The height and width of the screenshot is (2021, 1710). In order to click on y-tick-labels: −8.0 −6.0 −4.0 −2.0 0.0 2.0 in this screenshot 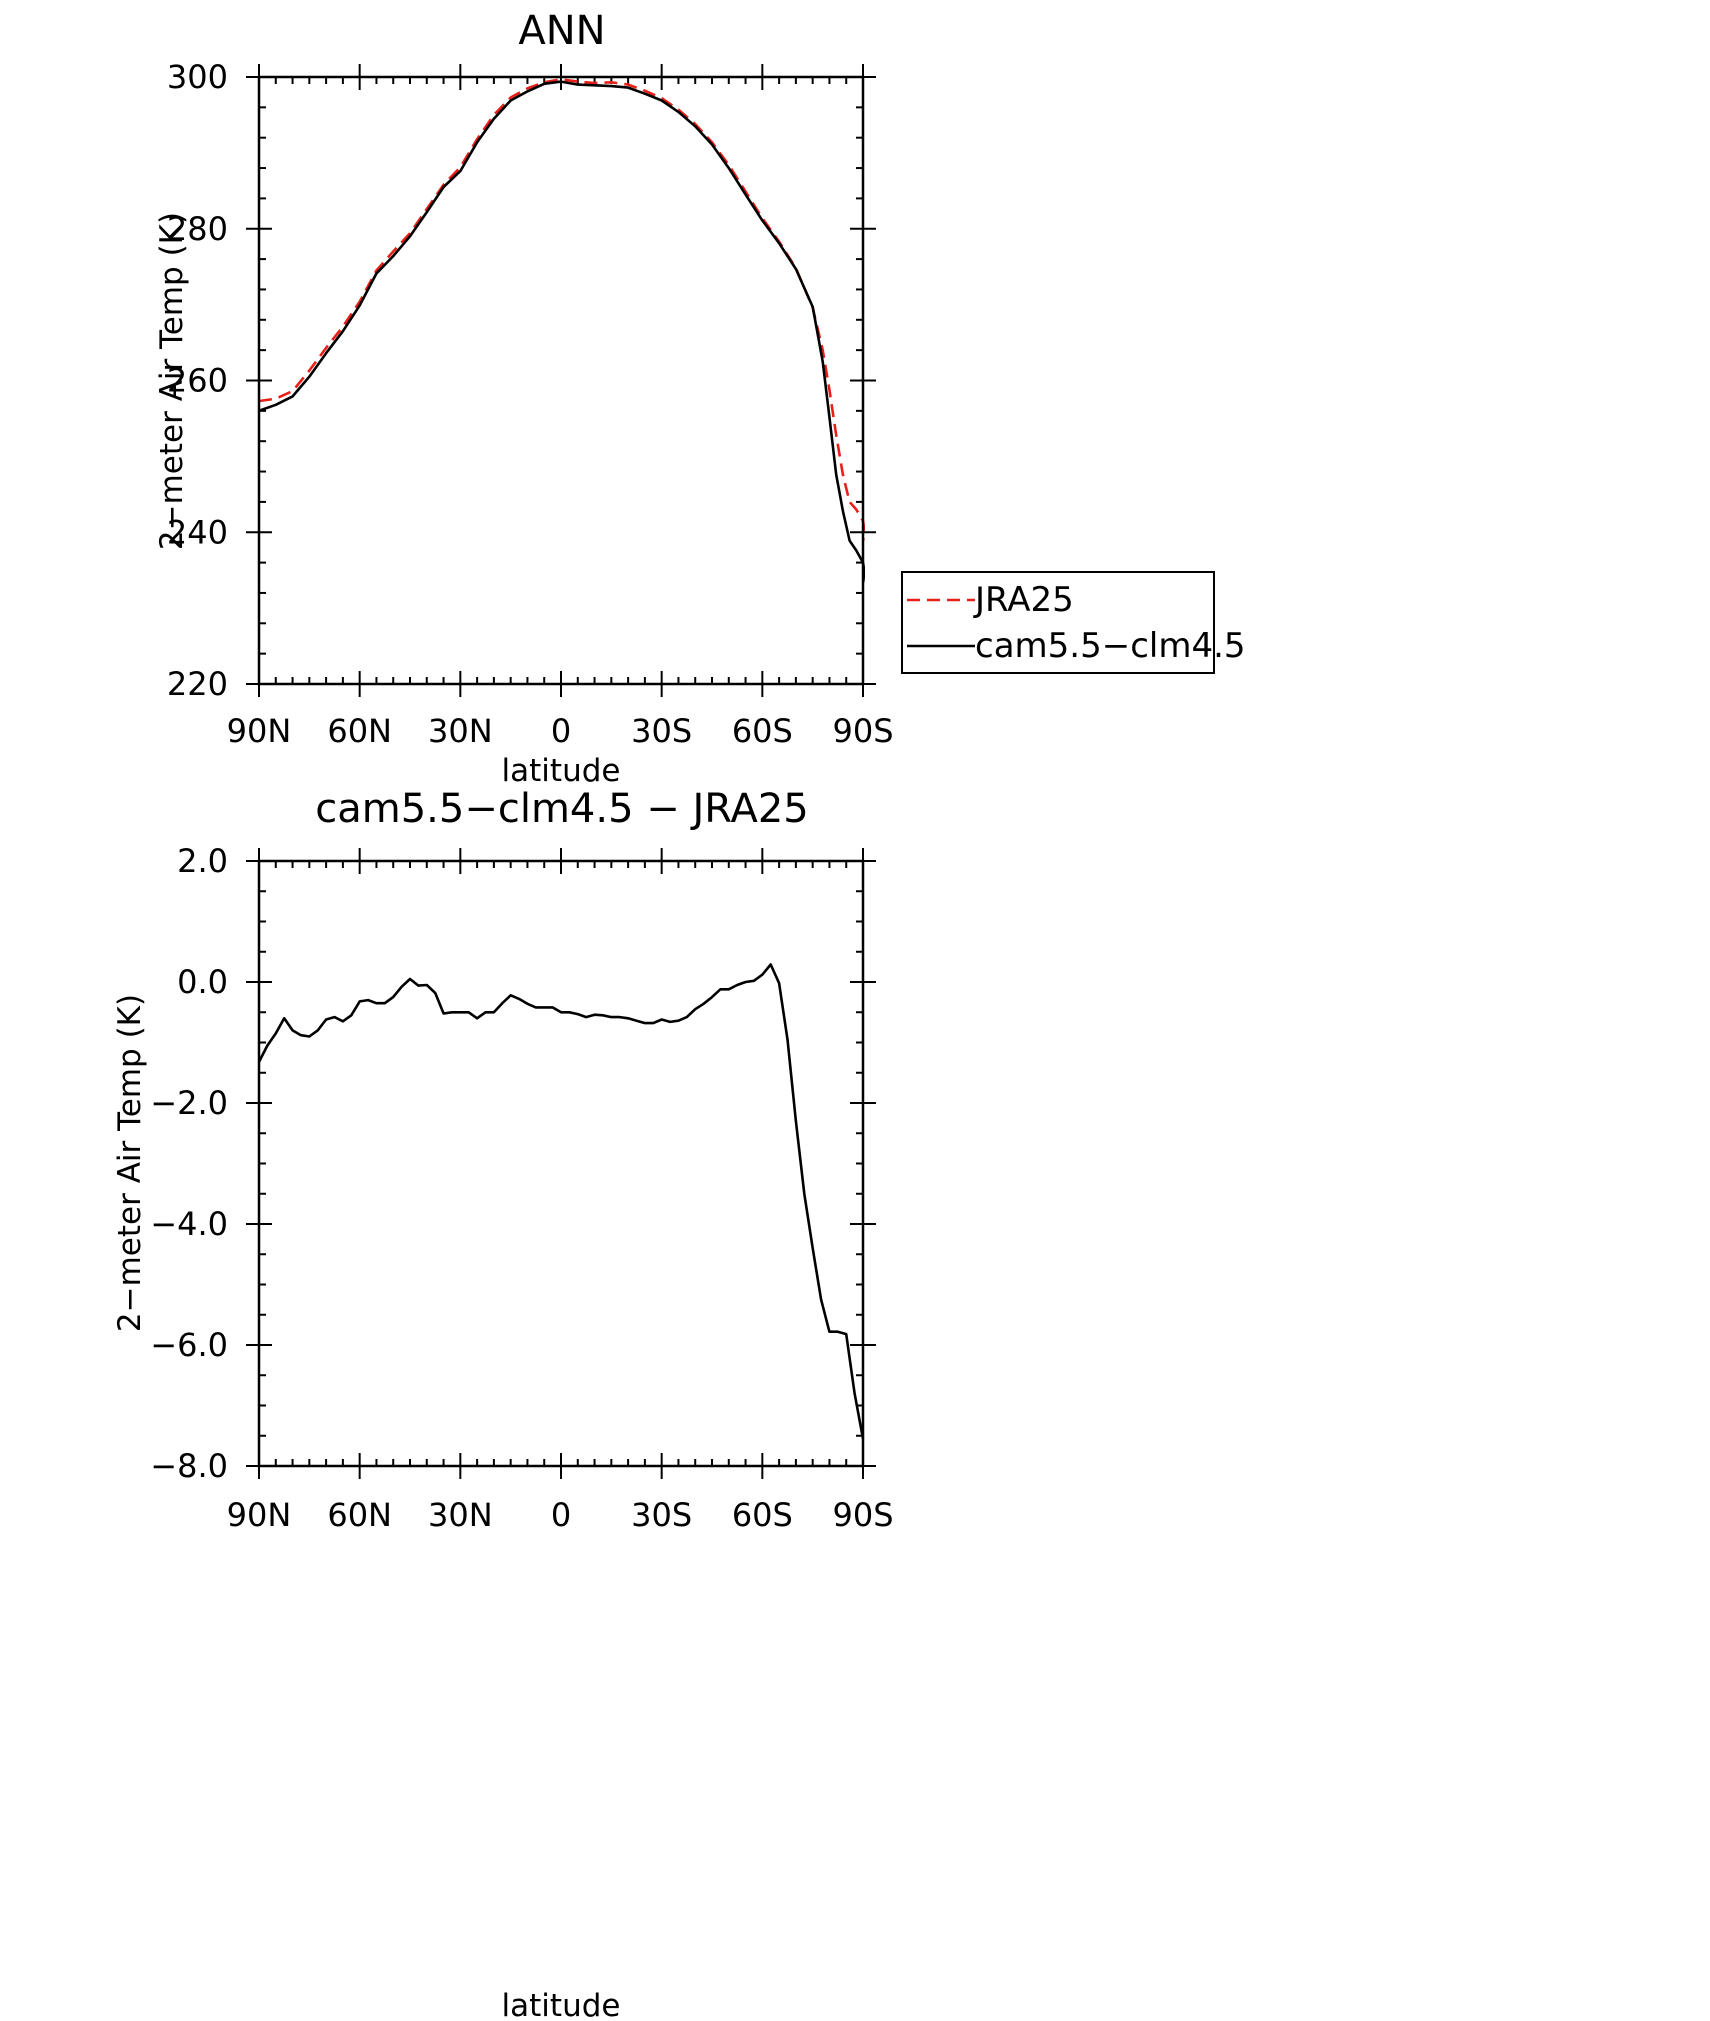, I will do `click(189, 1163)`.